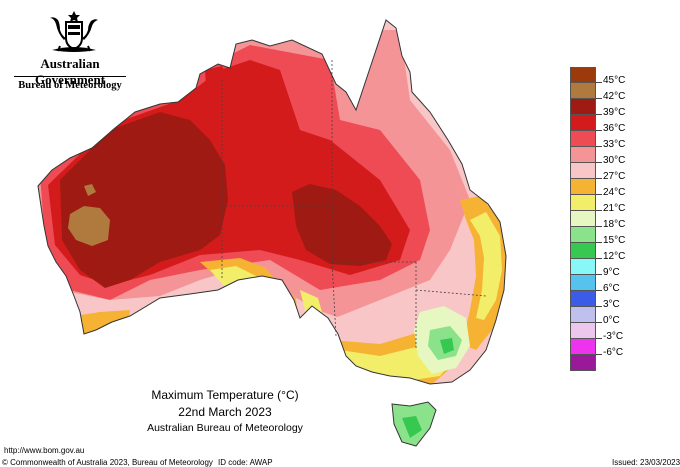  Describe the element at coordinates (225, 395) in the screenshot. I see `map-title: Maximum Temperature (°C)` at that location.